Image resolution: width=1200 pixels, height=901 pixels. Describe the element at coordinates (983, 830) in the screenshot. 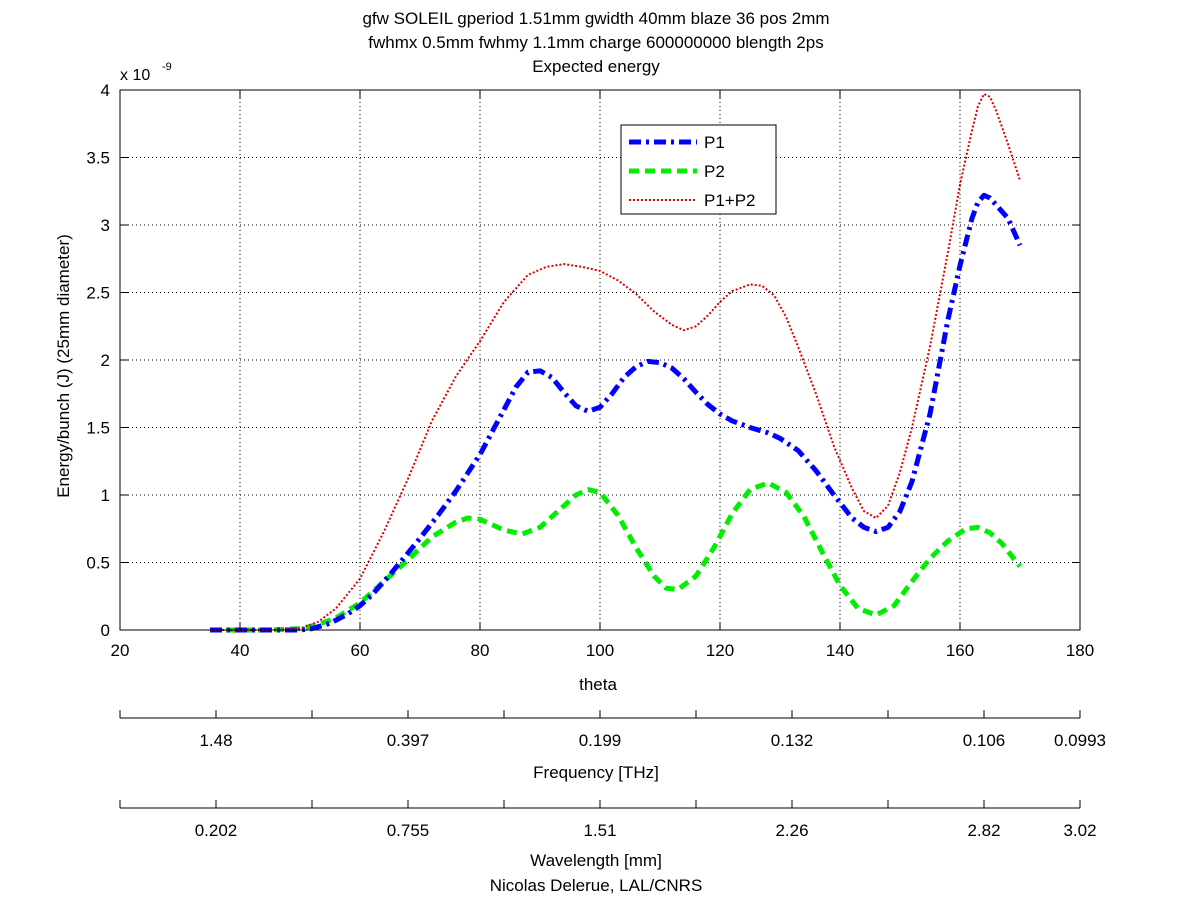

I see `wavelength-tick-label: 2.82` at that location.